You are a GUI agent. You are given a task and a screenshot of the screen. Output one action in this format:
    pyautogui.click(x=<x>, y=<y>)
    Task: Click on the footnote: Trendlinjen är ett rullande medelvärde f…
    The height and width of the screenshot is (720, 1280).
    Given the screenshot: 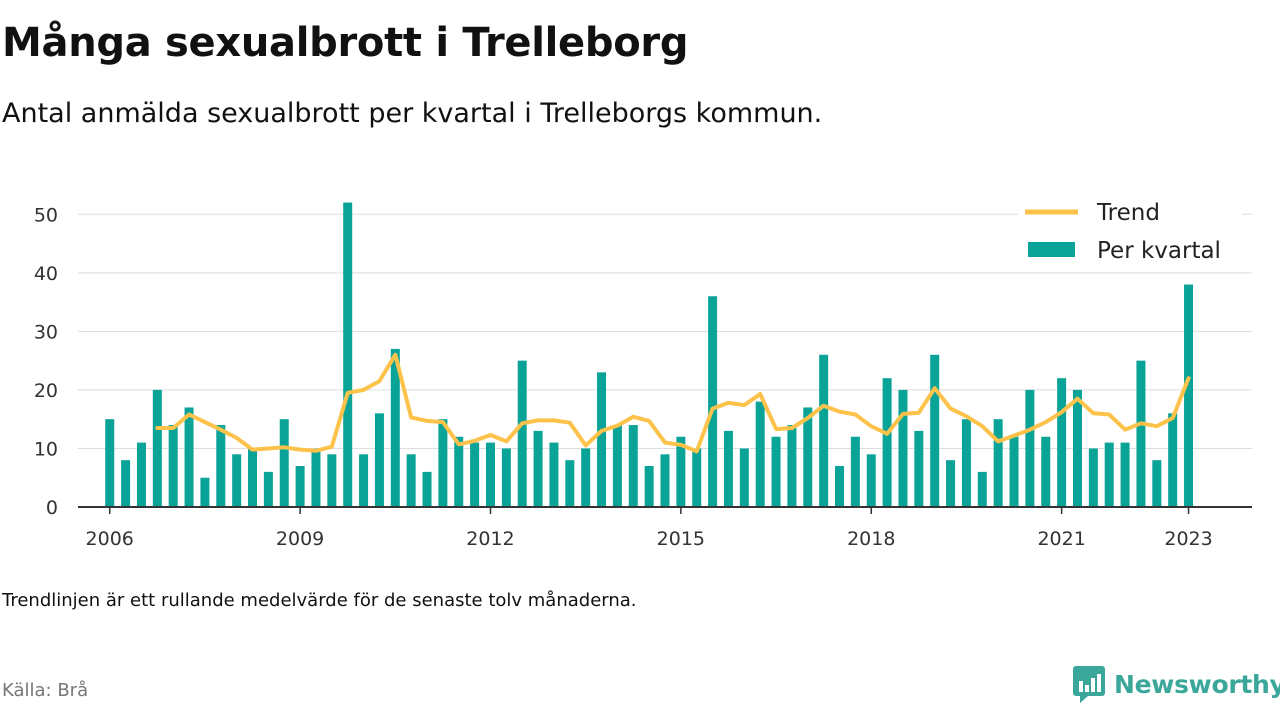 What is the action you would take?
    pyautogui.click(x=319, y=600)
    